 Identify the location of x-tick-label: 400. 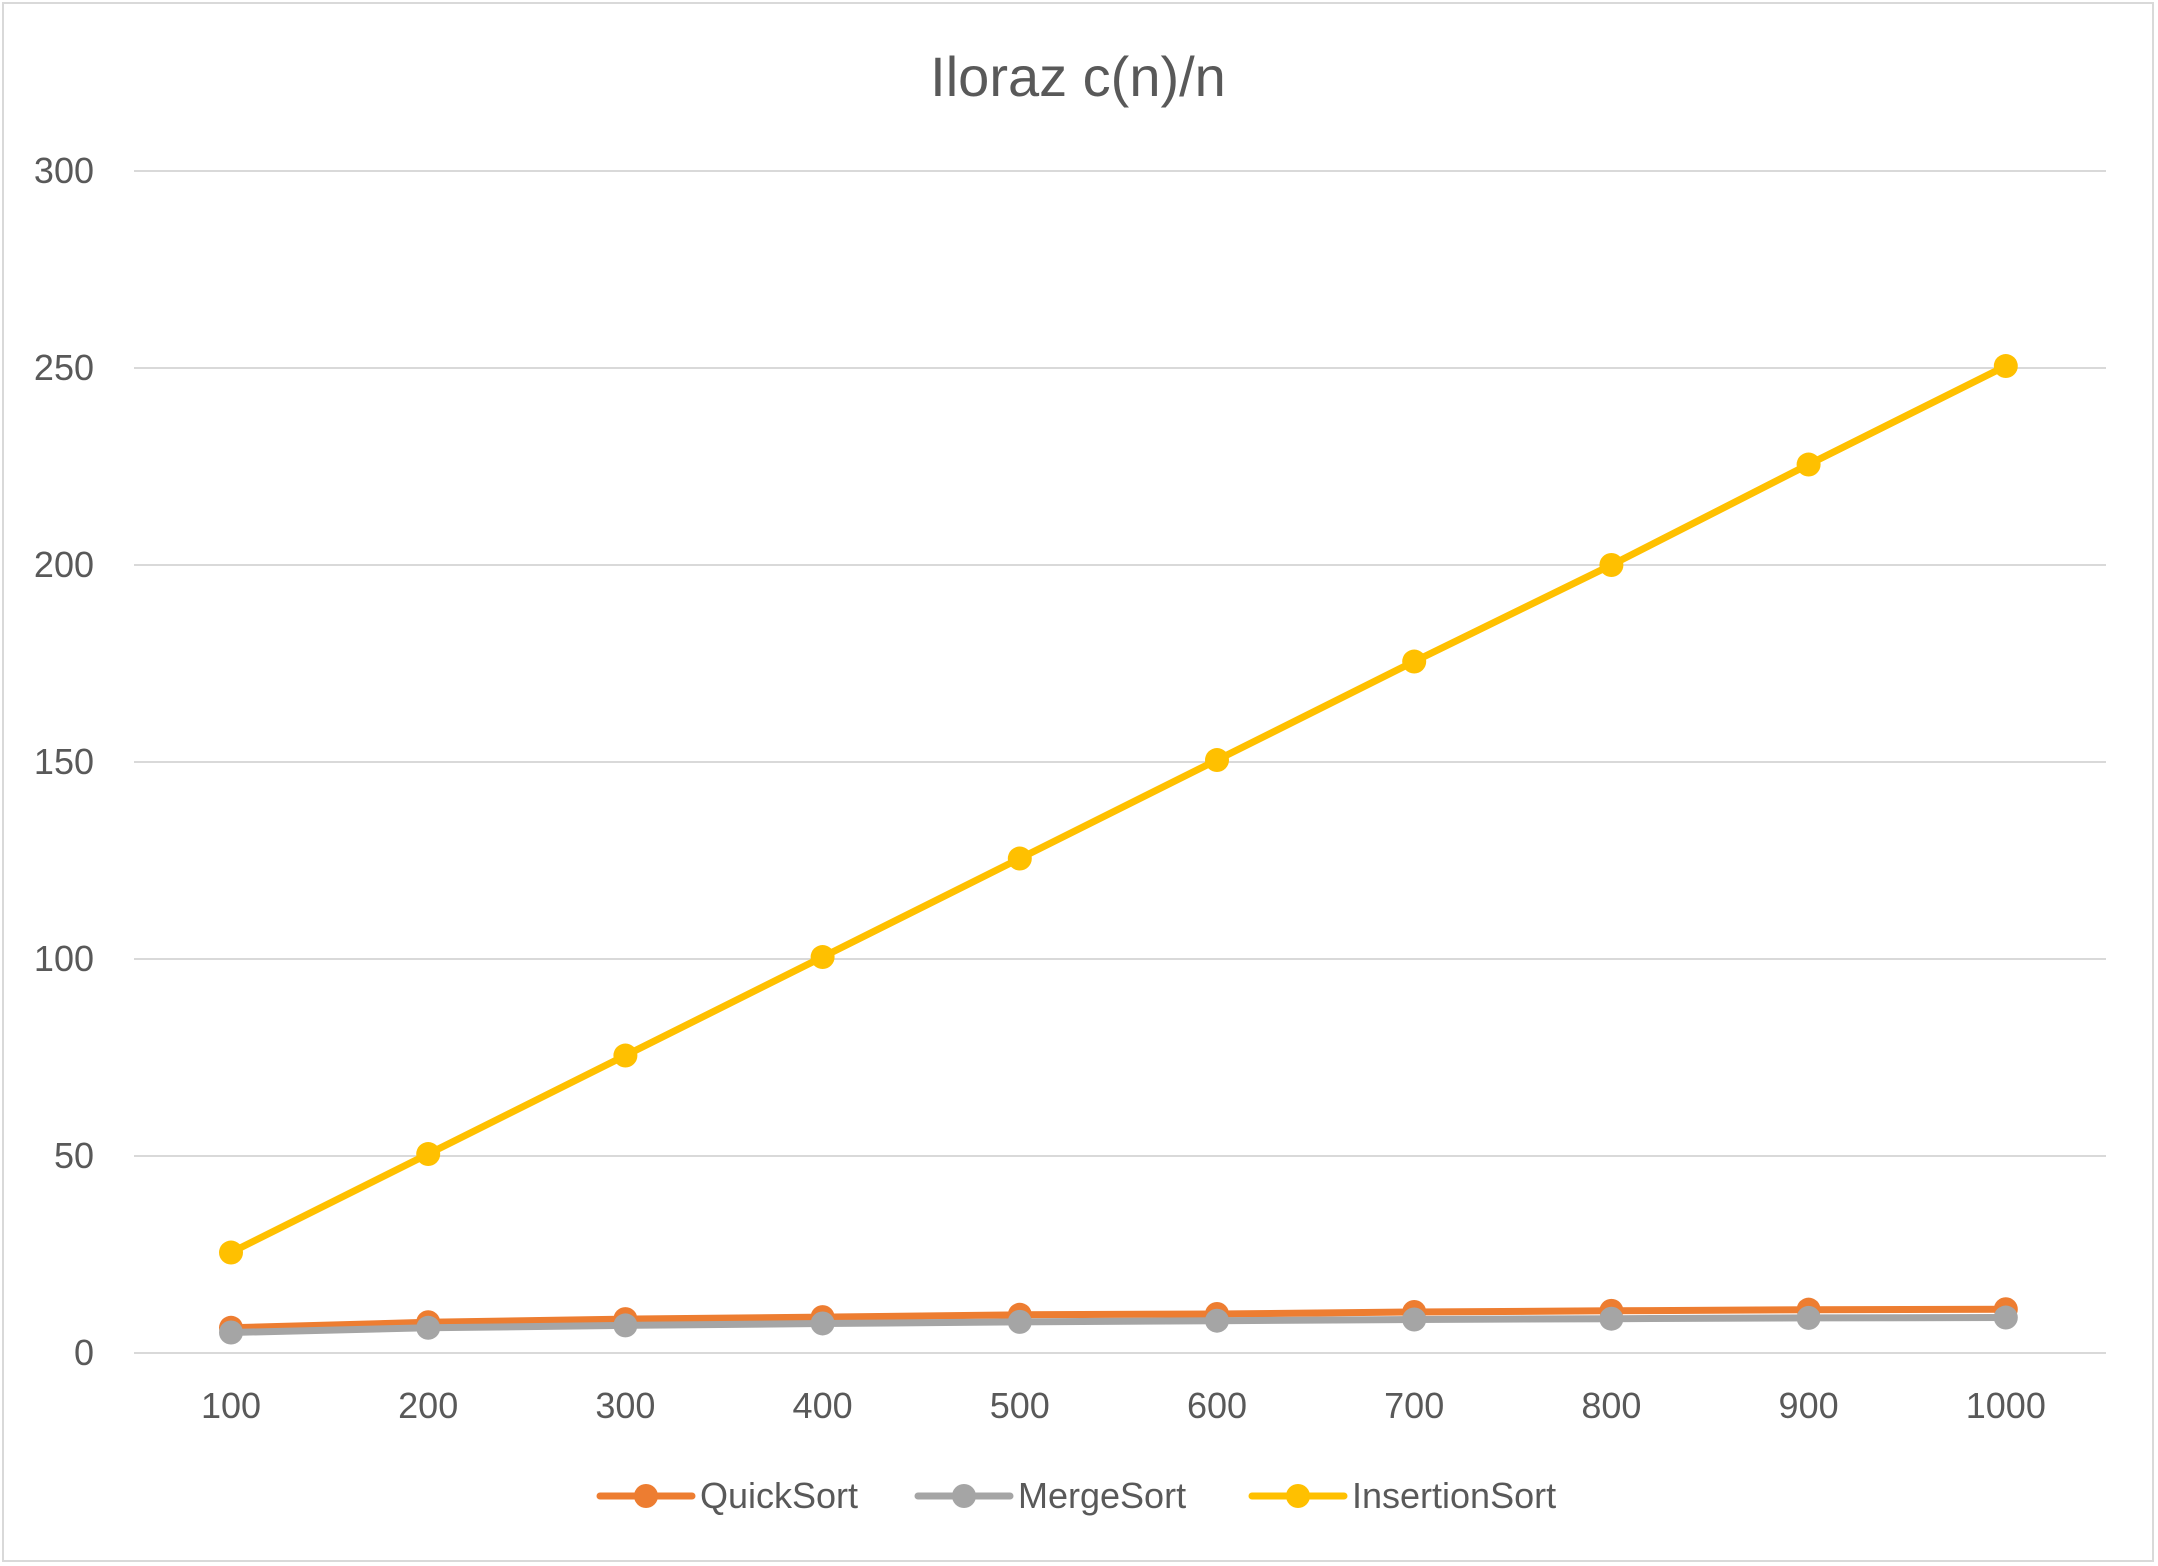
(823, 1405).